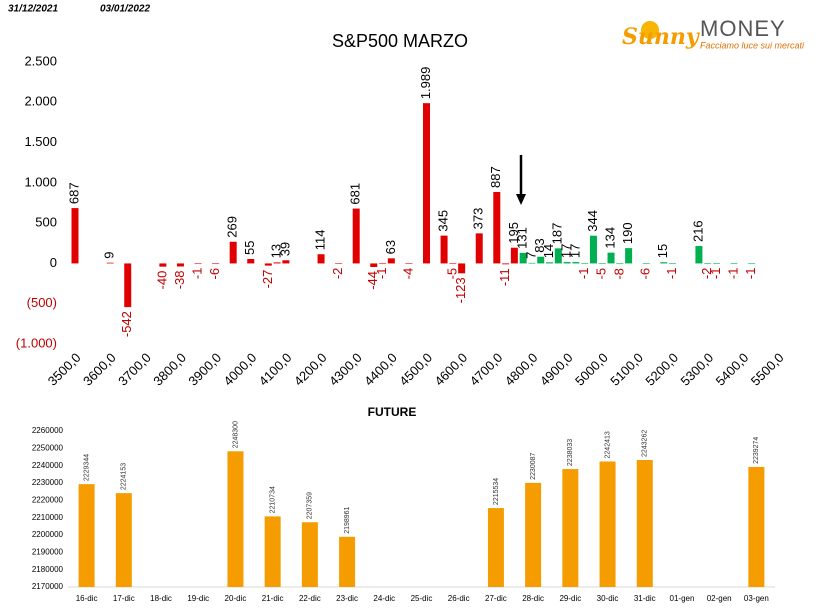  Describe the element at coordinates (36, 342) in the screenshot. I see `y-tick-label: (1.000)` at that location.